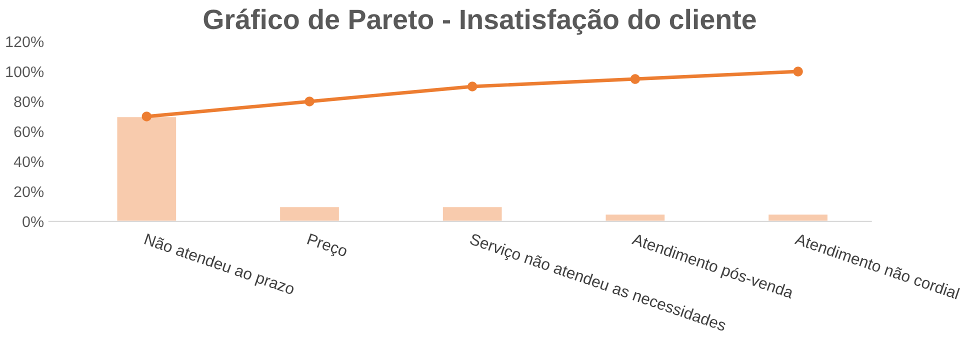  I want to click on y-tick-label: 100%, so click(25, 72).